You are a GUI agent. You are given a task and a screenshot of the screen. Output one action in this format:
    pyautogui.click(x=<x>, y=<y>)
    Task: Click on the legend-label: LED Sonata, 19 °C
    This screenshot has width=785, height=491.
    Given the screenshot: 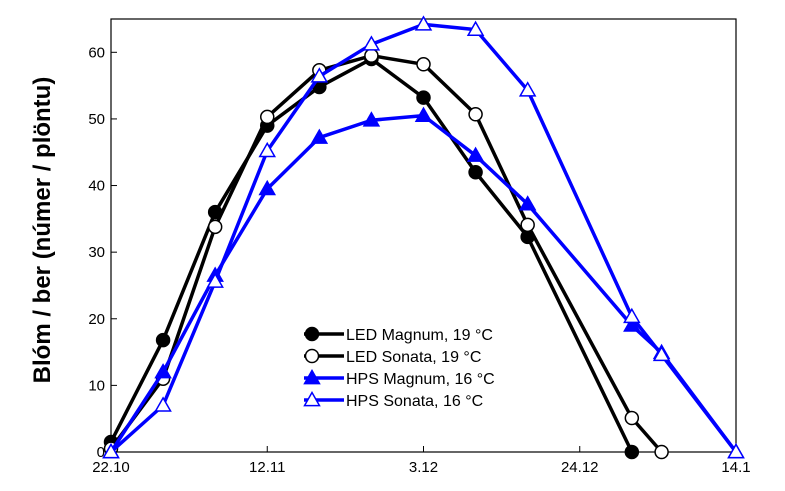 What is the action you would take?
    pyautogui.click(x=413, y=357)
    